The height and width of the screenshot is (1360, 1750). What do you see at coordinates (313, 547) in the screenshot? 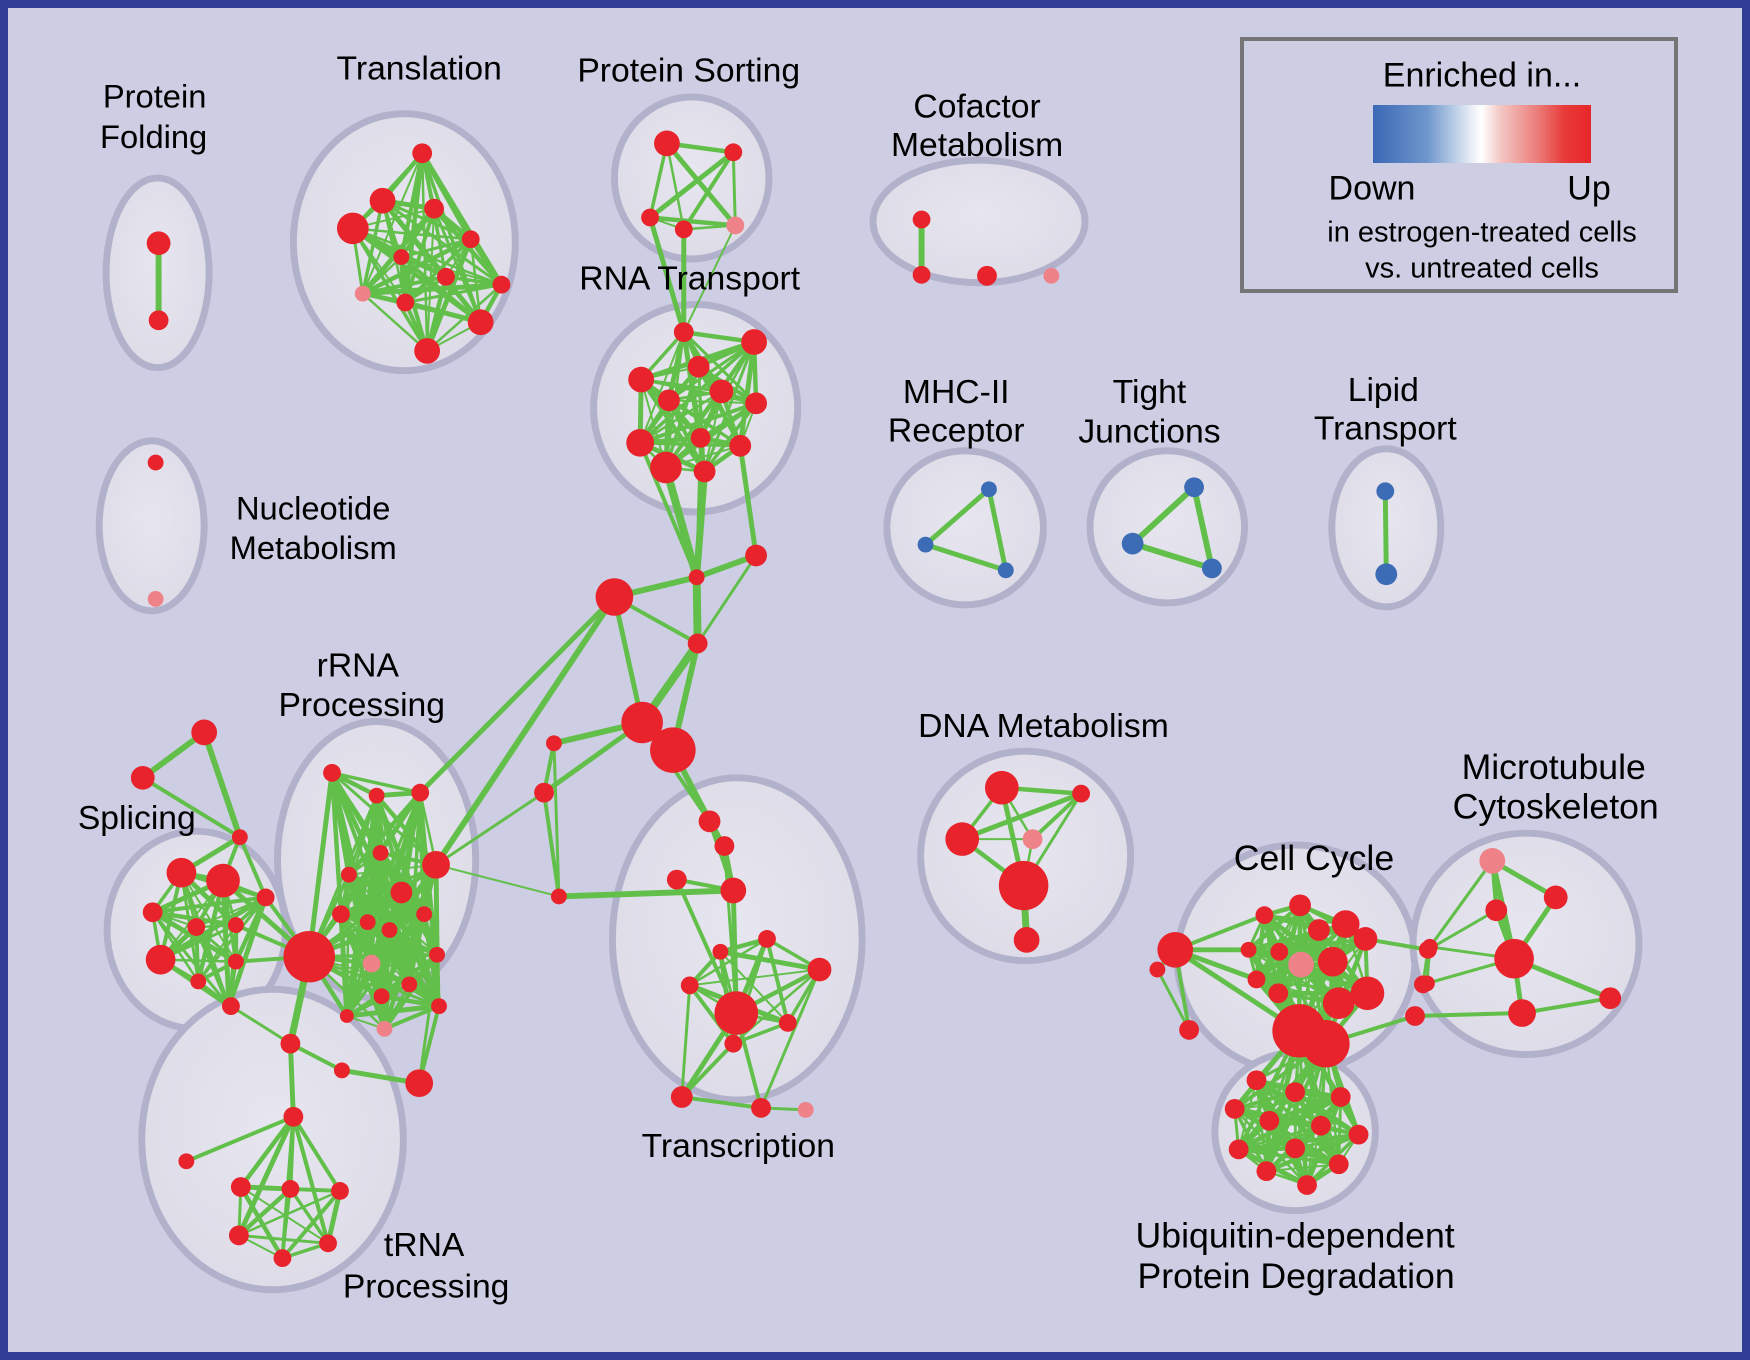
I see `cluster-label-nucleotide-metabolism-line2: Metabolism` at bounding box center [313, 547].